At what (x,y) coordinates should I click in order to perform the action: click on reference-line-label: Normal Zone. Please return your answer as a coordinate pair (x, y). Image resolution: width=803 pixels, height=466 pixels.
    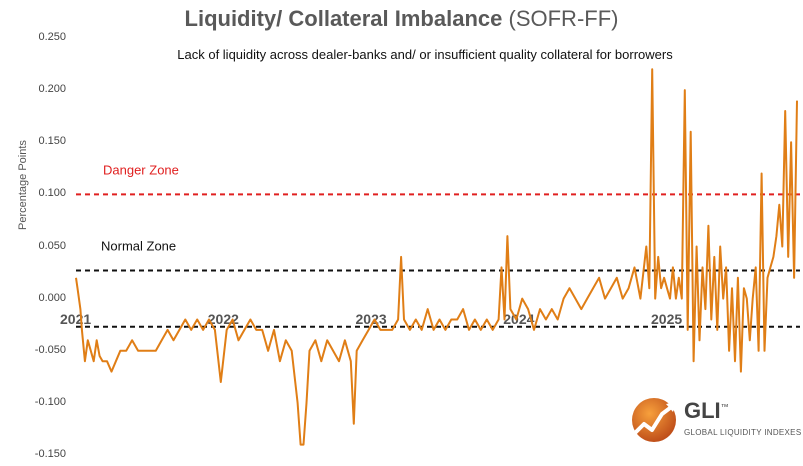
    Looking at the image, I should click on (138, 245).